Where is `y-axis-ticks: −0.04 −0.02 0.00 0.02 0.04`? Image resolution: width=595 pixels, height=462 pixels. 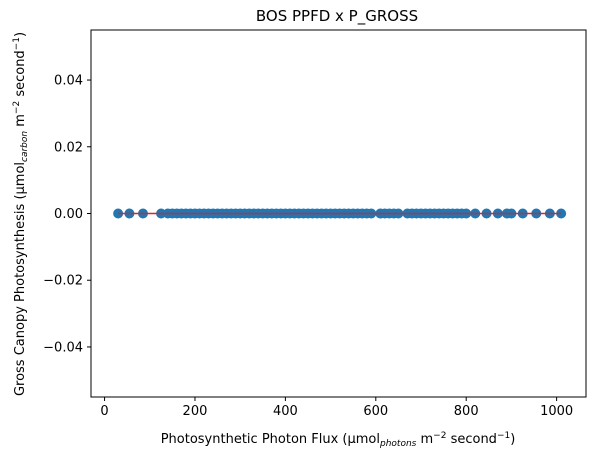 y-axis-ticks: −0.04 −0.02 0.00 0.02 0.04 is located at coordinates (67, 214).